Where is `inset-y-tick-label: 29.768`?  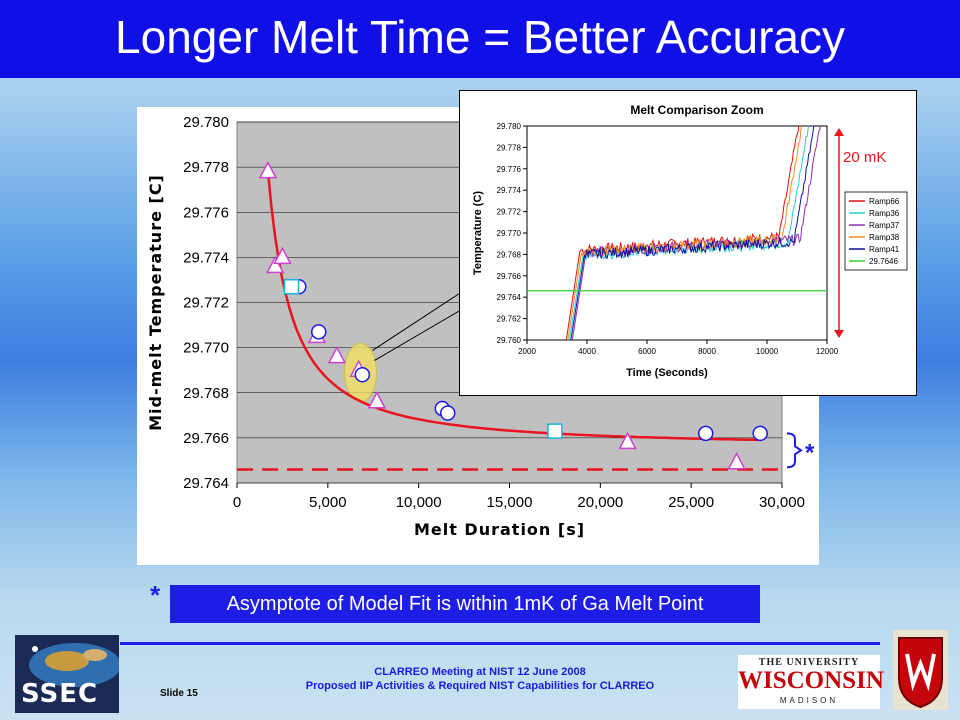 inset-y-tick-label: 29.768 is located at coordinates (509, 254).